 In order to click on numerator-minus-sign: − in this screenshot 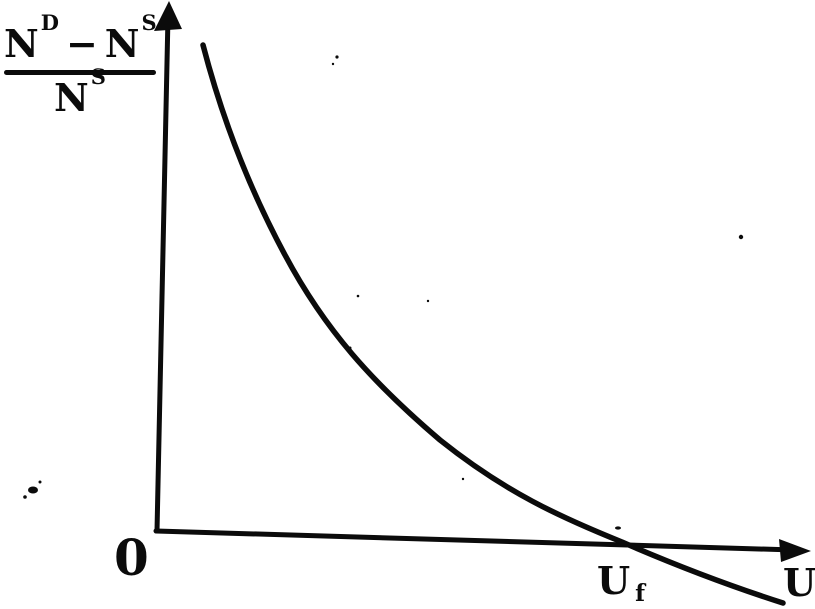, I will do `click(81, 43)`.